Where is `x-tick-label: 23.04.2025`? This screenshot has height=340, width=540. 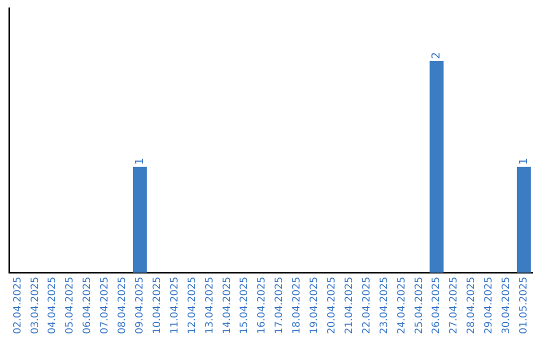
x-tick-label: 23.04.2025 is located at coordinates (384, 305).